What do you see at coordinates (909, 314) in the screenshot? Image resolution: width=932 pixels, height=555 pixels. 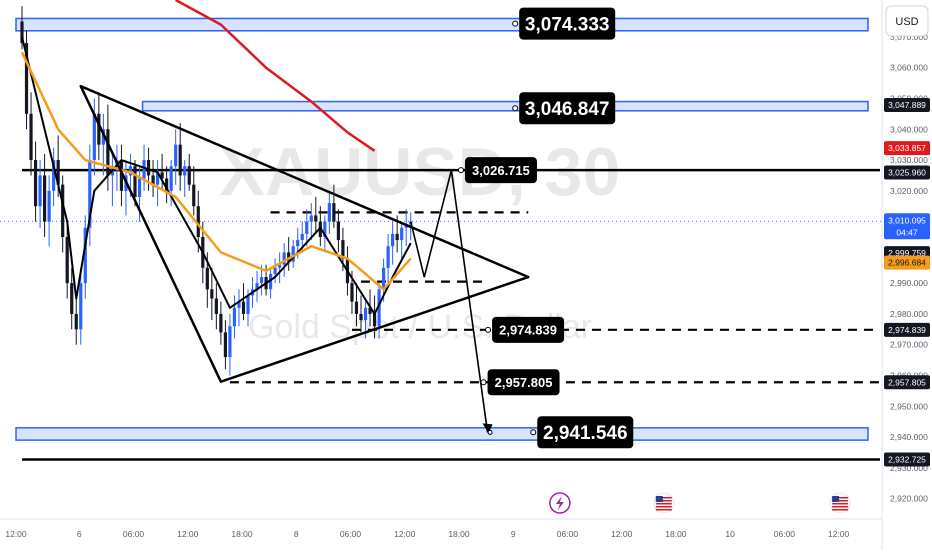 I see `y-tick-label: 2,980.000` at bounding box center [909, 314].